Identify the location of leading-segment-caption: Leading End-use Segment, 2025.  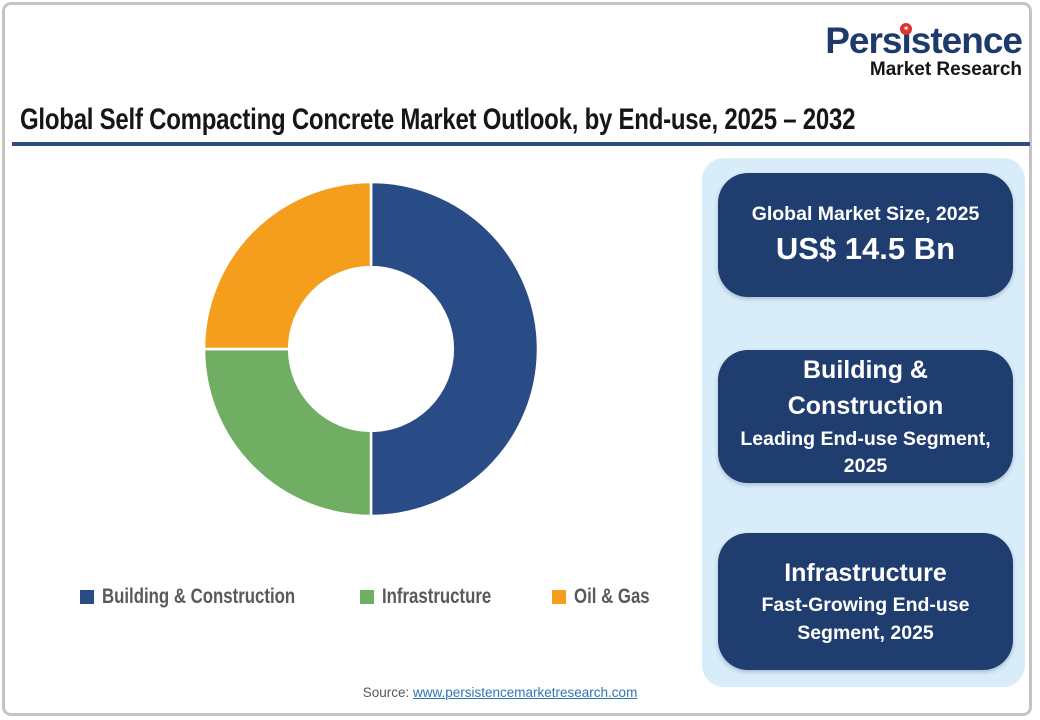
(865, 452).